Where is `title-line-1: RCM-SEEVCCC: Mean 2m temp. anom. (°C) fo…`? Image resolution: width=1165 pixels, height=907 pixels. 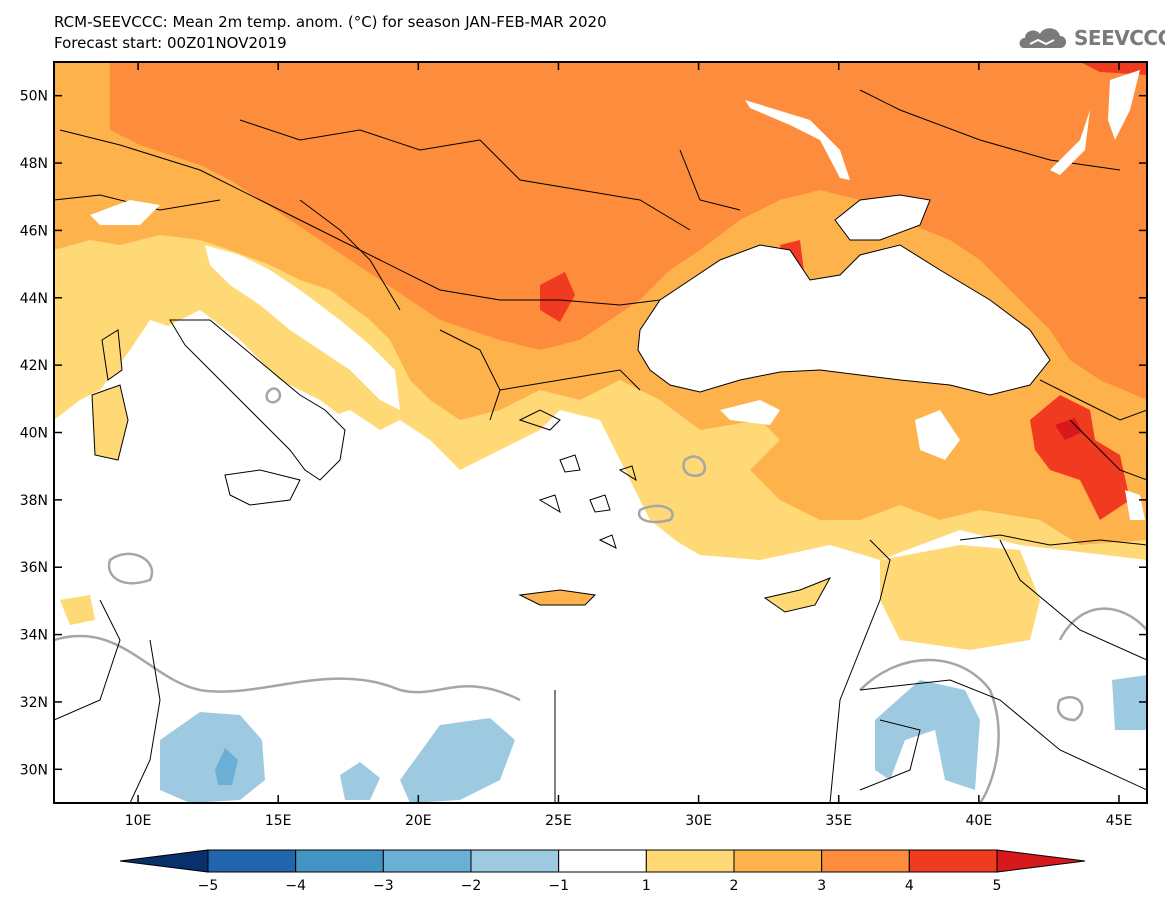
title-line-1: RCM-SEEVCCC: Mean 2m temp. anom. (°C) fo… is located at coordinates (330, 22).